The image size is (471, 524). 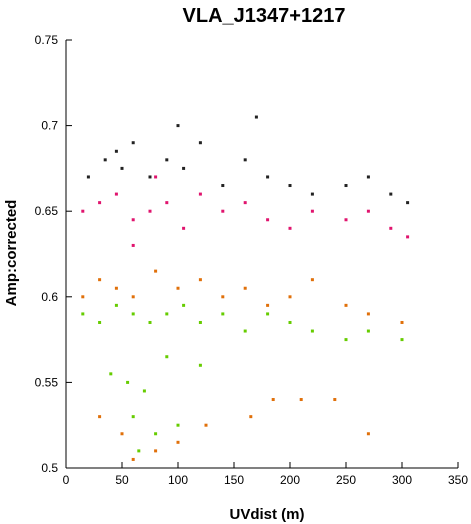 I want to click on y-tick-label: 0.55, so click(x=47, y=382).